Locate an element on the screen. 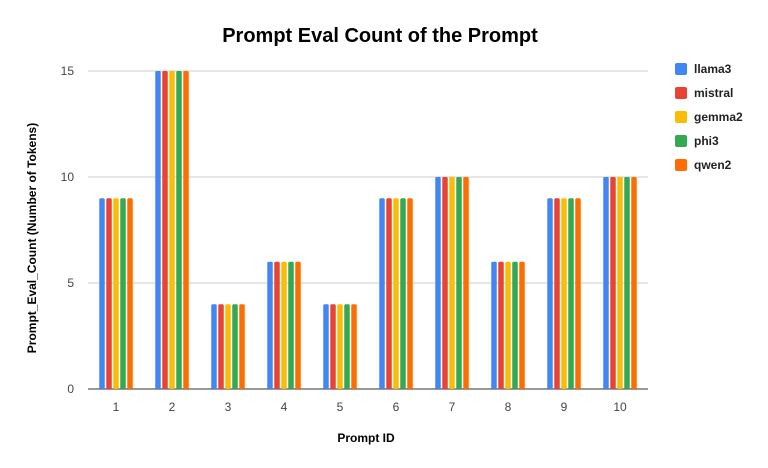  chart-title: Prompt Eval Count of the Prompt is located at coordinates (380, 36).